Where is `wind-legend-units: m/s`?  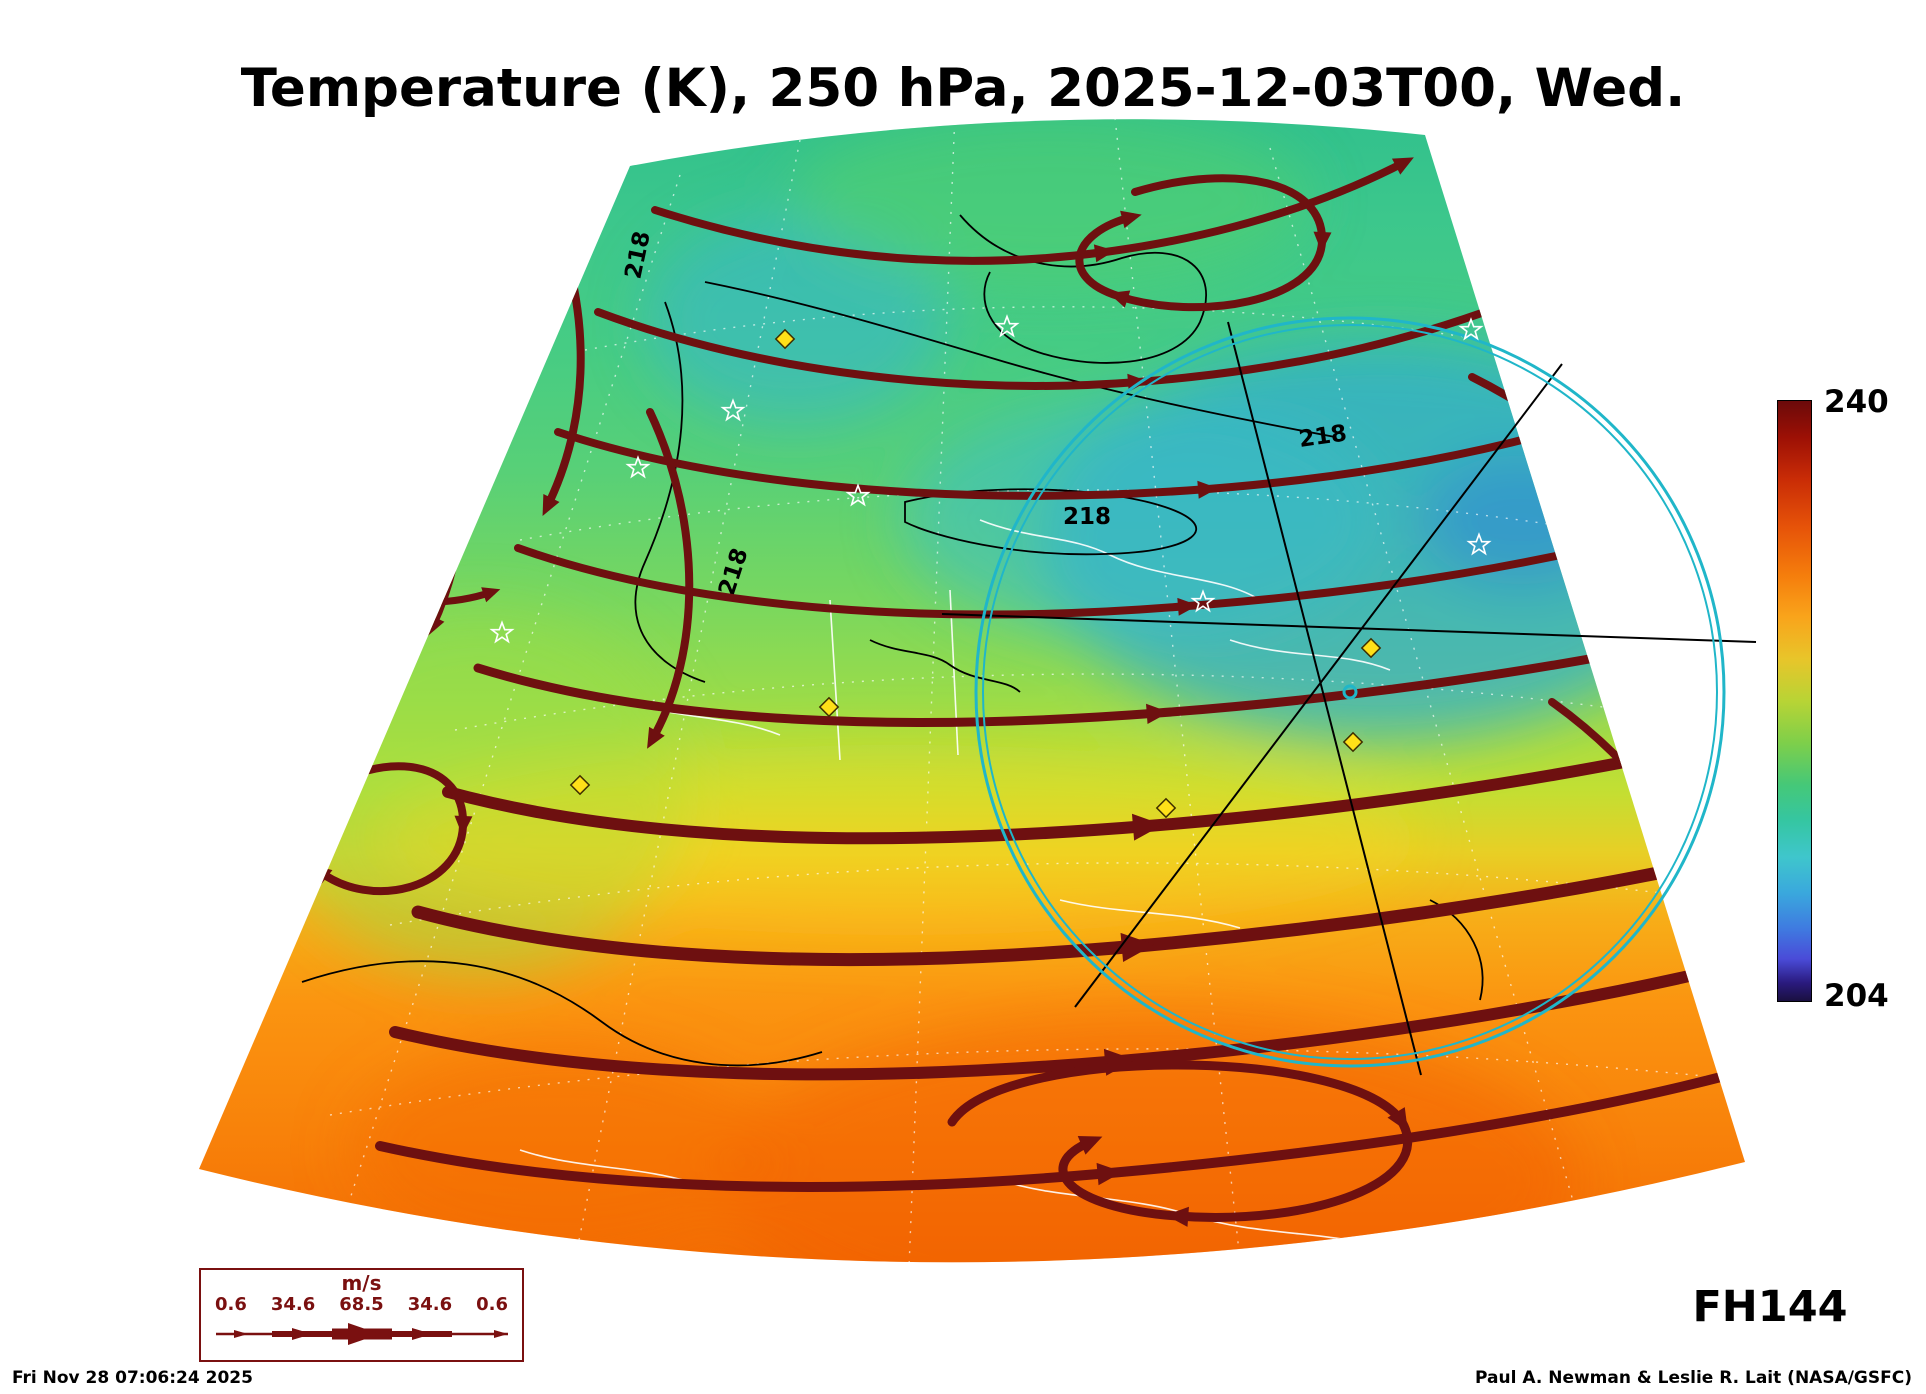 wind-legend-units: m/s is located at coordinates (361, 1283).